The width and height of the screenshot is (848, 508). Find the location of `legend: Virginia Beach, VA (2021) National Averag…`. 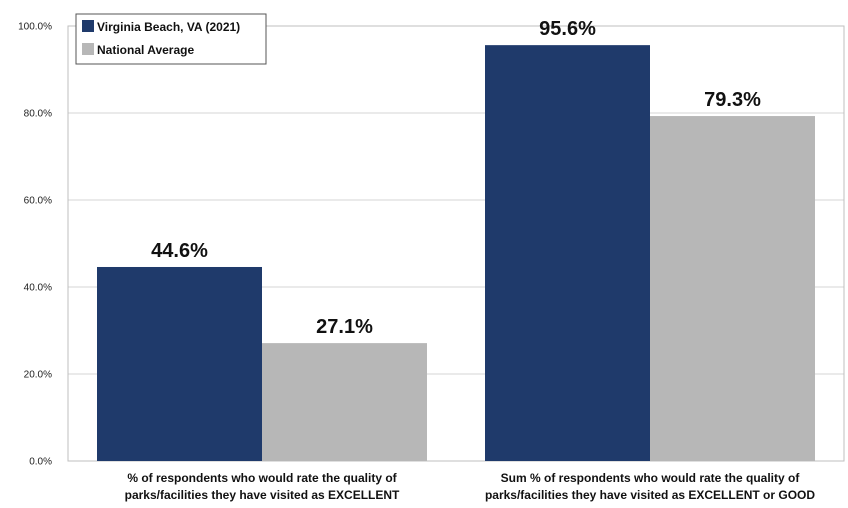

legend: Virginia Beach, VA (2021) National Averag… is located at coordinates (171, 39).